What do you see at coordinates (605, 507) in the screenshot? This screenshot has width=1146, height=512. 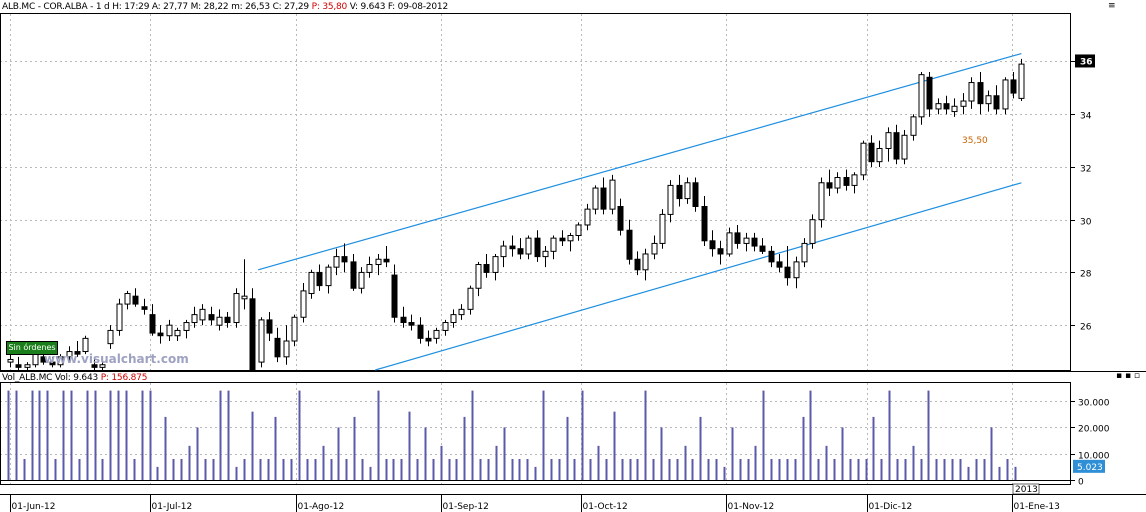 I see `x-tick-label: 01-Oct-12` at bounding box center [605, 507].